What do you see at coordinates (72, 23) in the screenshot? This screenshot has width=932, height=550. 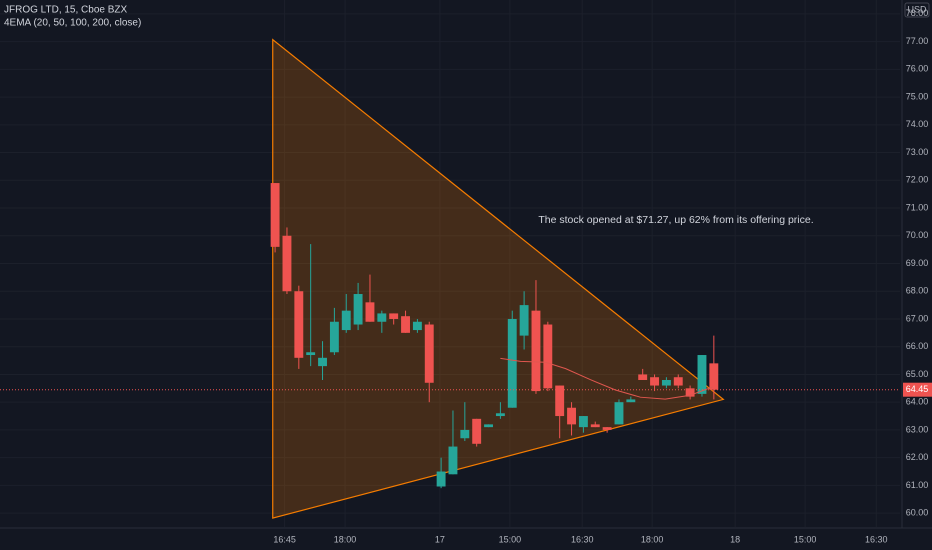 I see `indicator-label: 4EMA (20, 50, 100, 200, close)` at bounding box center [72, 23].